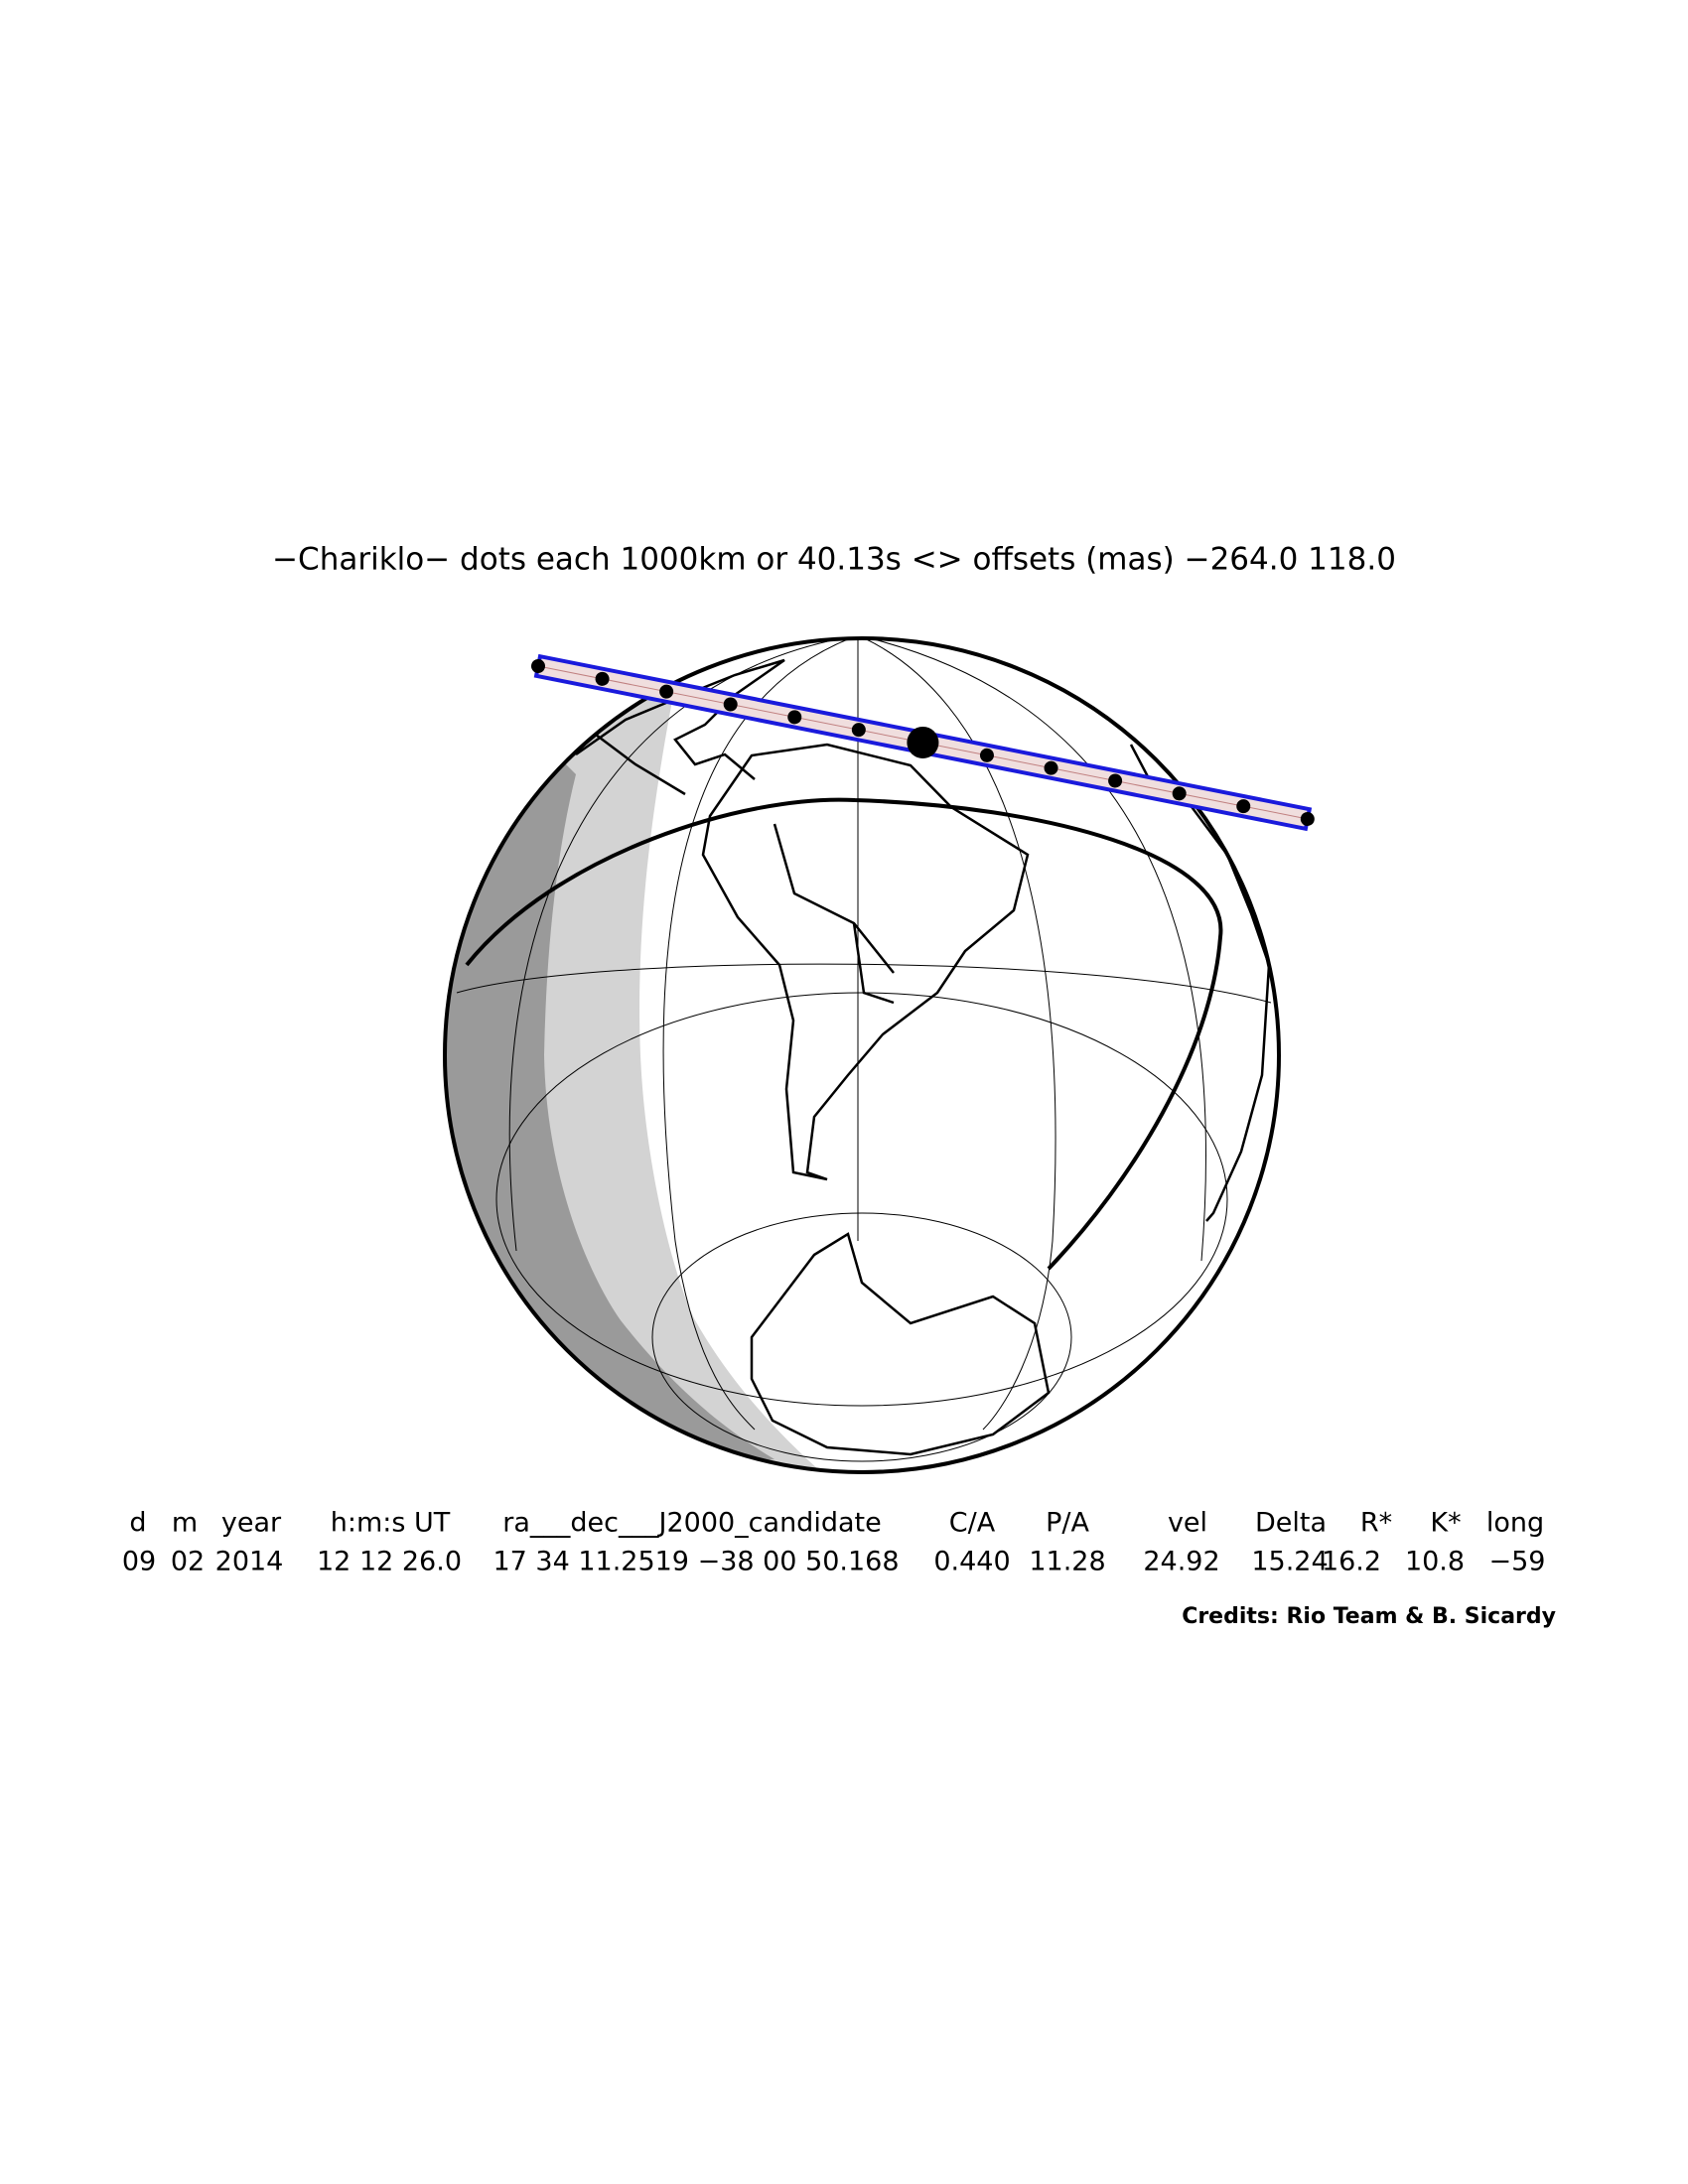 The image size is (1688, 2184). I want to click on night-band, so click(609, 1055).